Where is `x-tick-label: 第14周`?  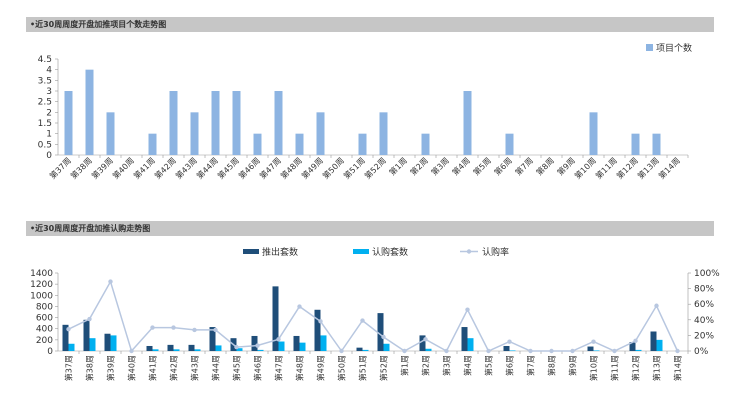
x-tick-label: 第14周 is located at coordinates (669, 168).